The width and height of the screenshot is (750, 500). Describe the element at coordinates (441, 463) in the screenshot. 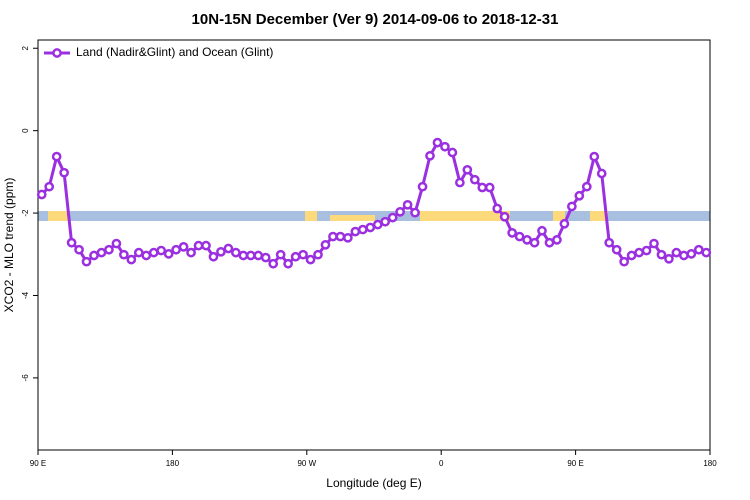

I see `x-tick-label: 0` at that location.